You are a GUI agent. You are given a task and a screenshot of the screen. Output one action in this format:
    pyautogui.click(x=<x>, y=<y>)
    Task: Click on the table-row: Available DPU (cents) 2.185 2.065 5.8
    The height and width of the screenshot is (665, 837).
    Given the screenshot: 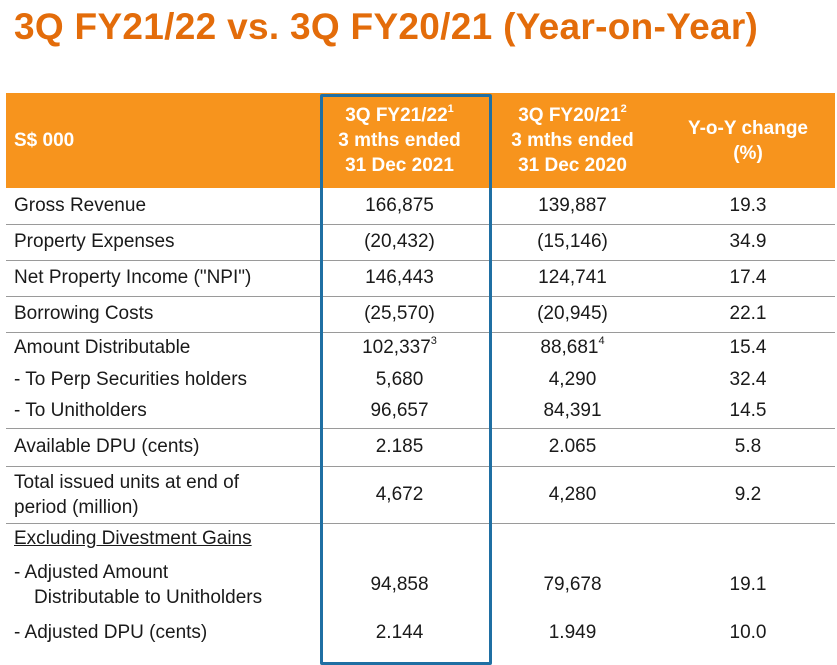 What is the action you would take?
    pyautogui.click(x=420, y=447)
    